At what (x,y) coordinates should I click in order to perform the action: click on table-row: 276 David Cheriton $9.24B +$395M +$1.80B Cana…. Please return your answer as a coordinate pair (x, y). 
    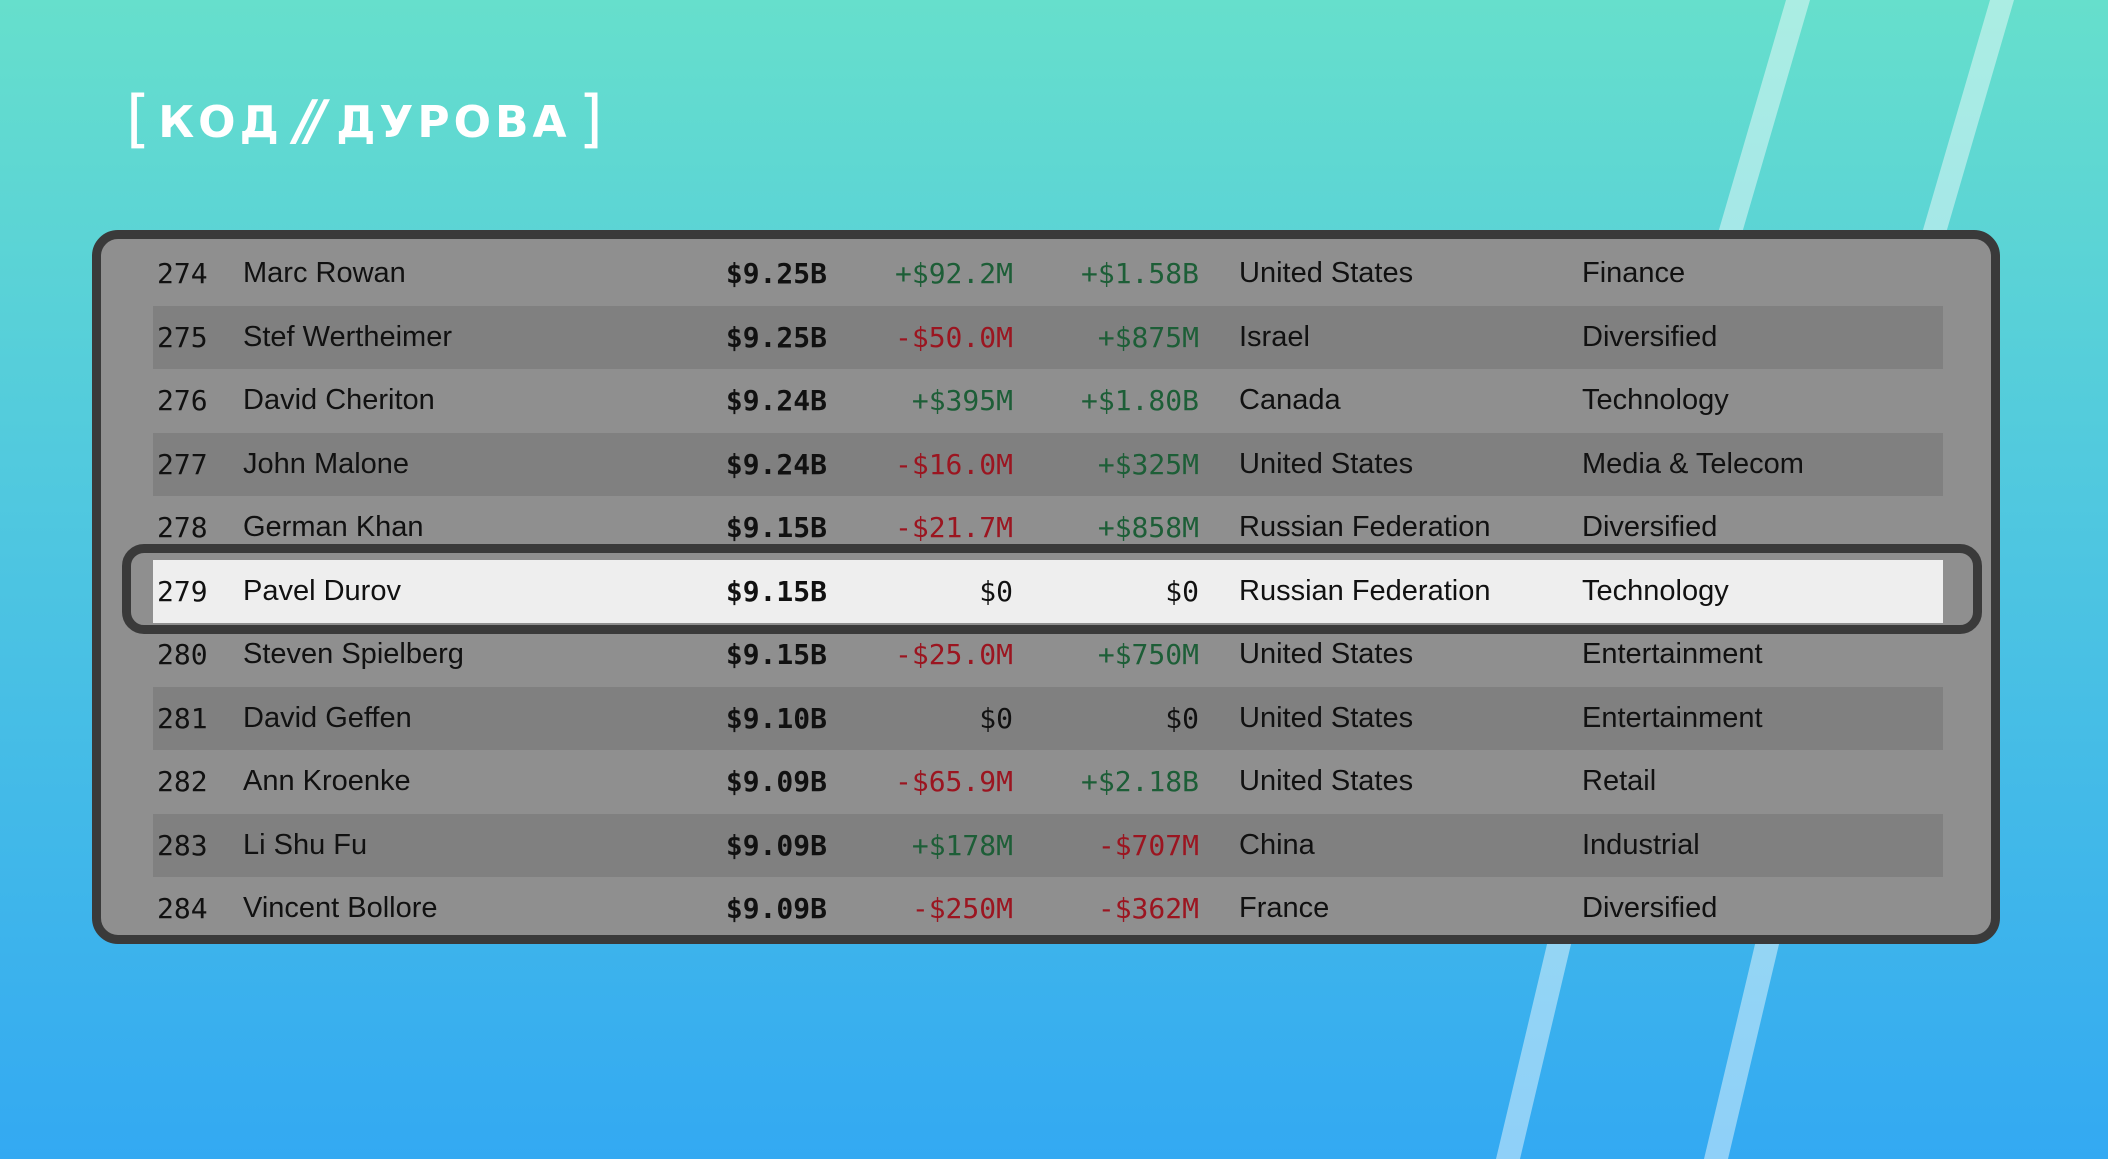
    Looking at the image, I should click on (1048, 401).